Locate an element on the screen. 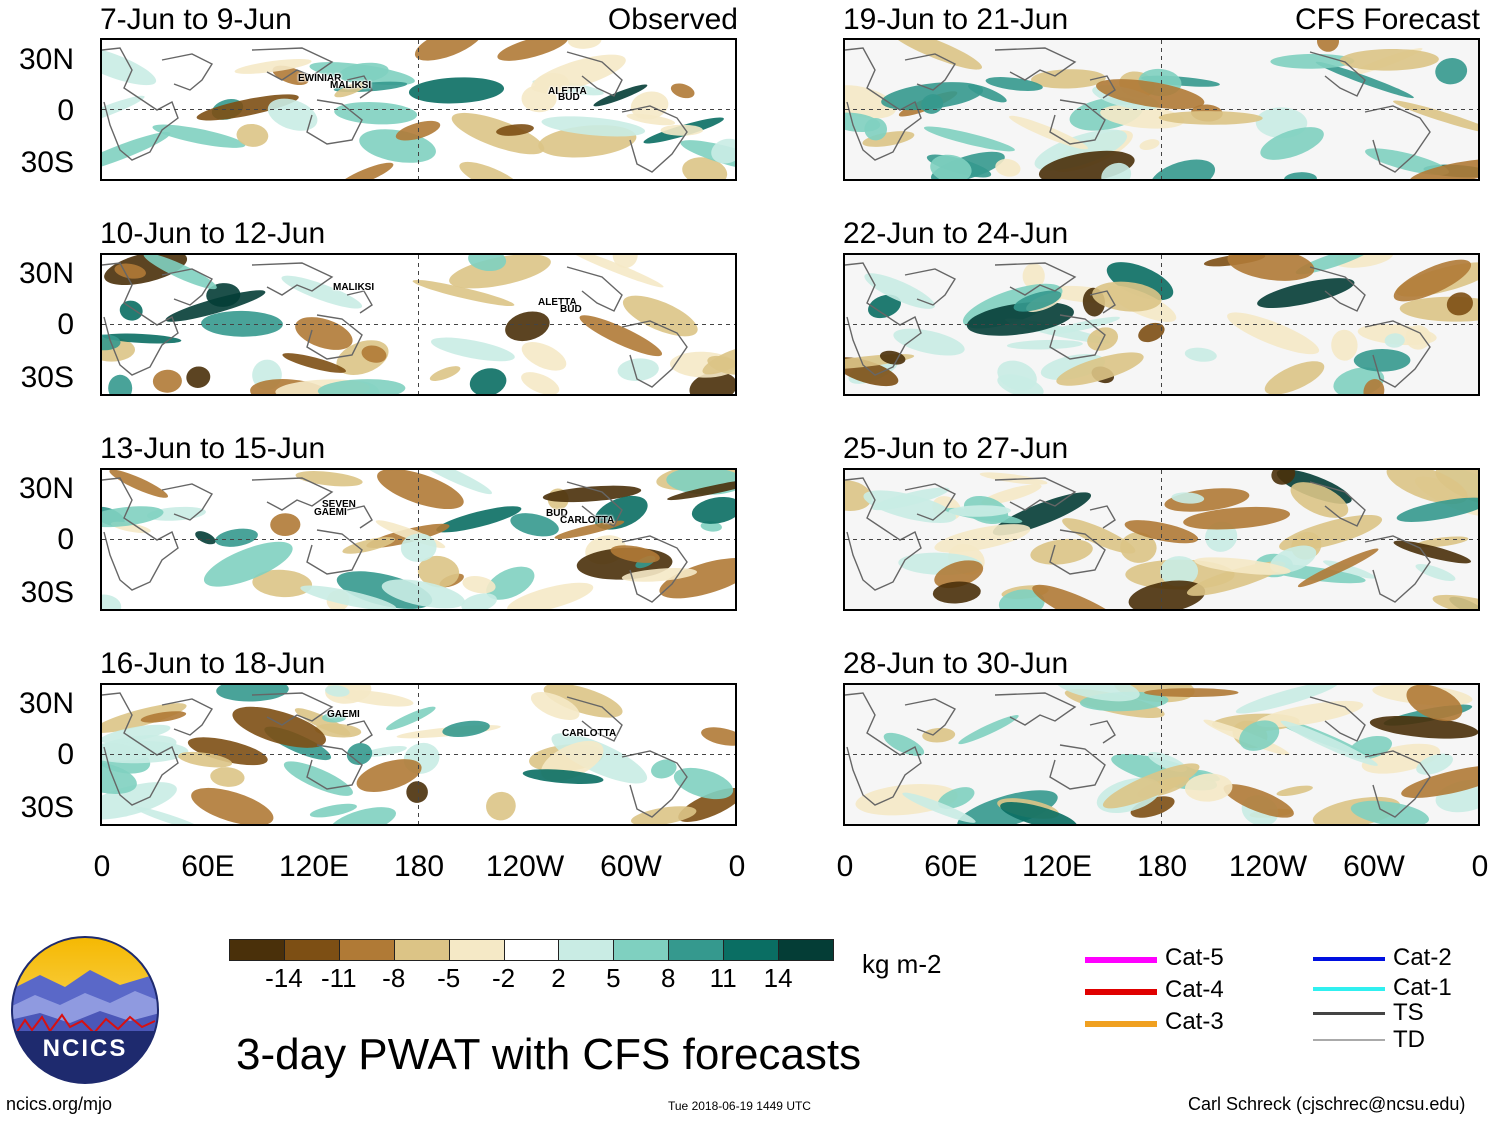 The height and width of the screenshot is (1121, 1510). storm-label: ALETTA is located at coordinates (567, 91).